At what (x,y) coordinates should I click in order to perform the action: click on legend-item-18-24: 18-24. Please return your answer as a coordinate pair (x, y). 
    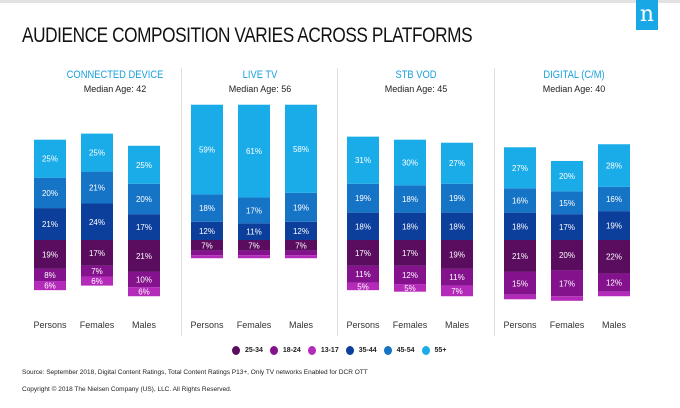
    Looking at the image, I should click on (285, 350).